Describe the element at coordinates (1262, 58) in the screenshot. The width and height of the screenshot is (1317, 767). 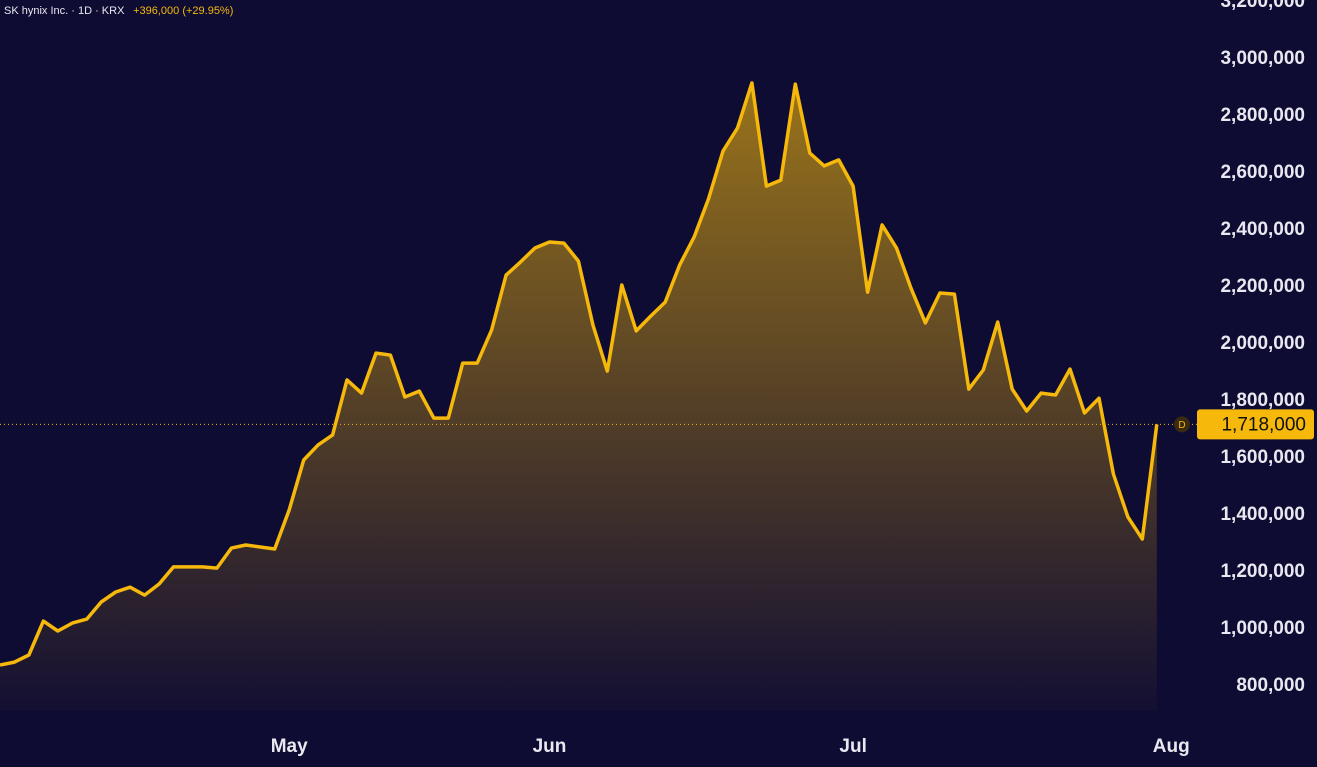
I see `y-tick-label: 3,000,000` at that location.